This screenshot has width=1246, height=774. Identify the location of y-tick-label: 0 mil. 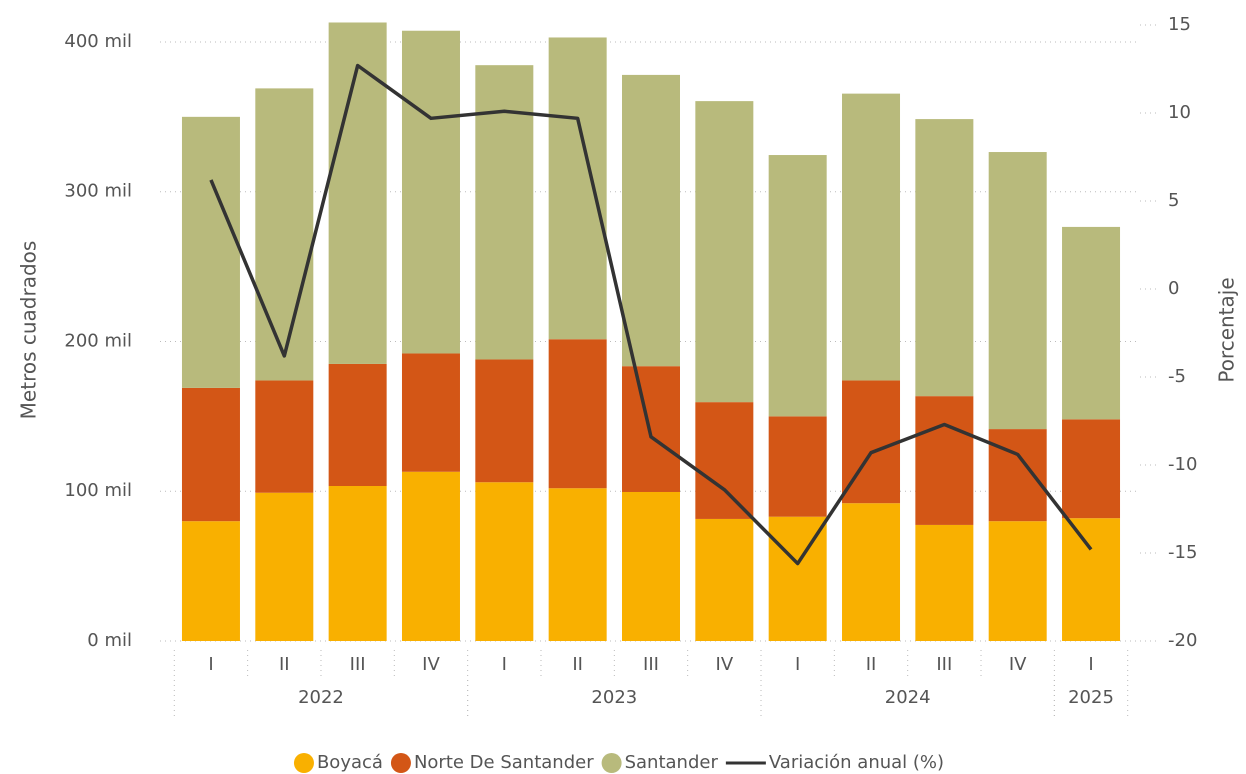
(109, 640).